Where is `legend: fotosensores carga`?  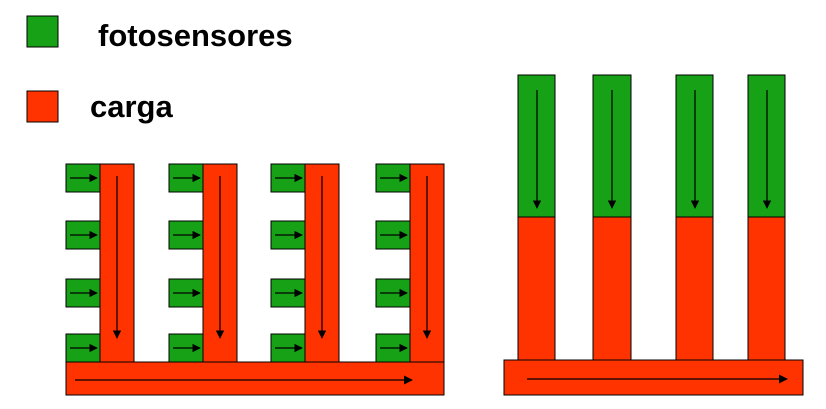 legend: fotosensores carga is located at coordinates (159, 69).